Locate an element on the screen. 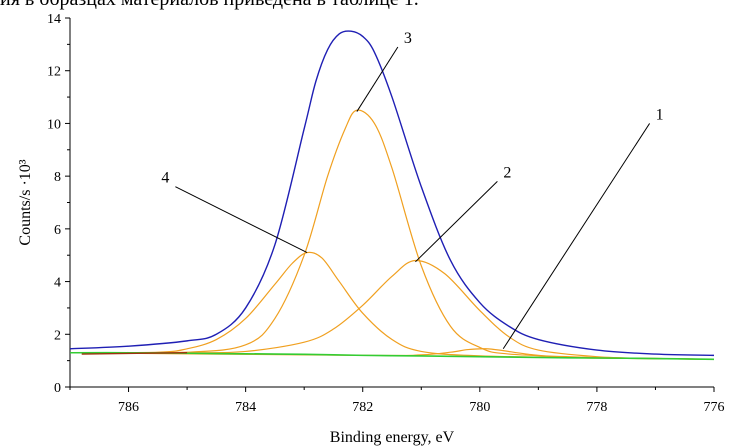  x-tick-label: 776 is located at coordinates (714, 407).